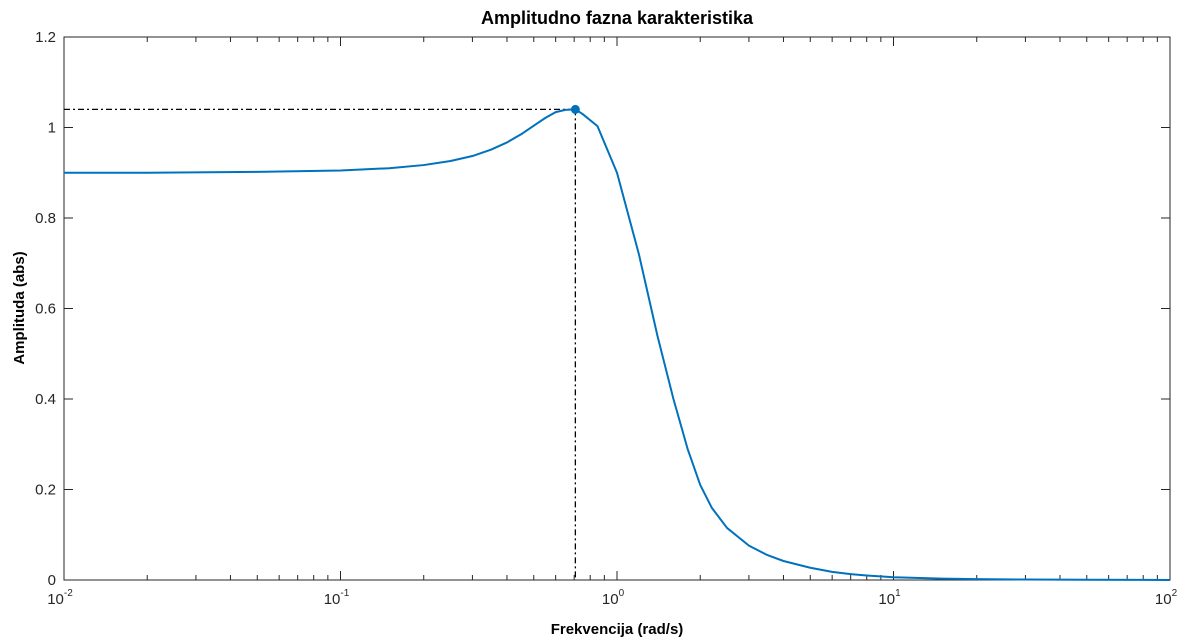 This screenshot has height=641, width=1200. Describe the element at coordinates (622, 593) in the screenshot. I see `x-tick-exponent: 0` at that location.